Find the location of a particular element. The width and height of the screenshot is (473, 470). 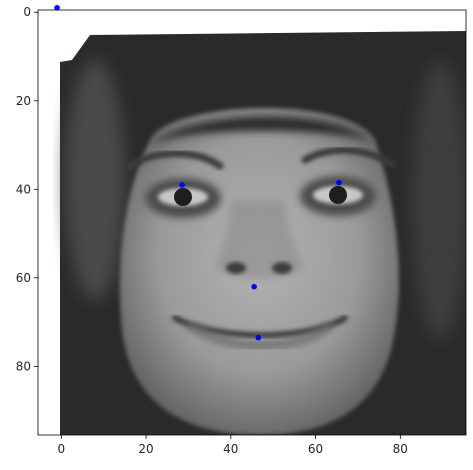

nose-shadow is located at coordinates (260, 239).